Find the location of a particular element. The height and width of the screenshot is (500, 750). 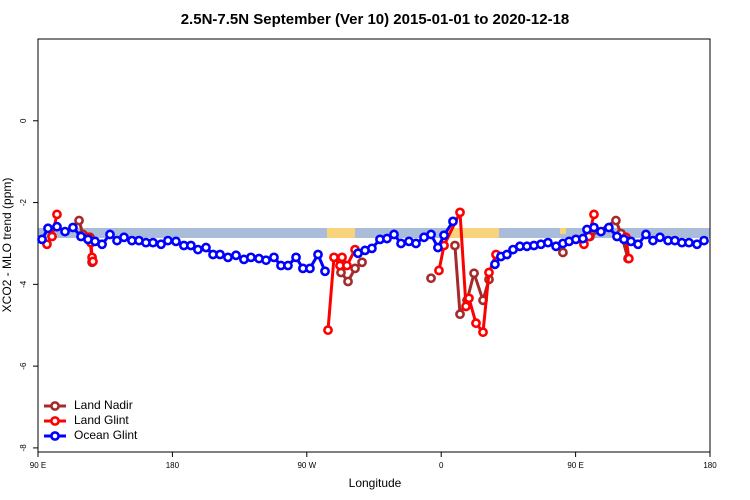

y-axis-label: XCO2 - MLO trend (ppm) is located at coordinates (7, 245).